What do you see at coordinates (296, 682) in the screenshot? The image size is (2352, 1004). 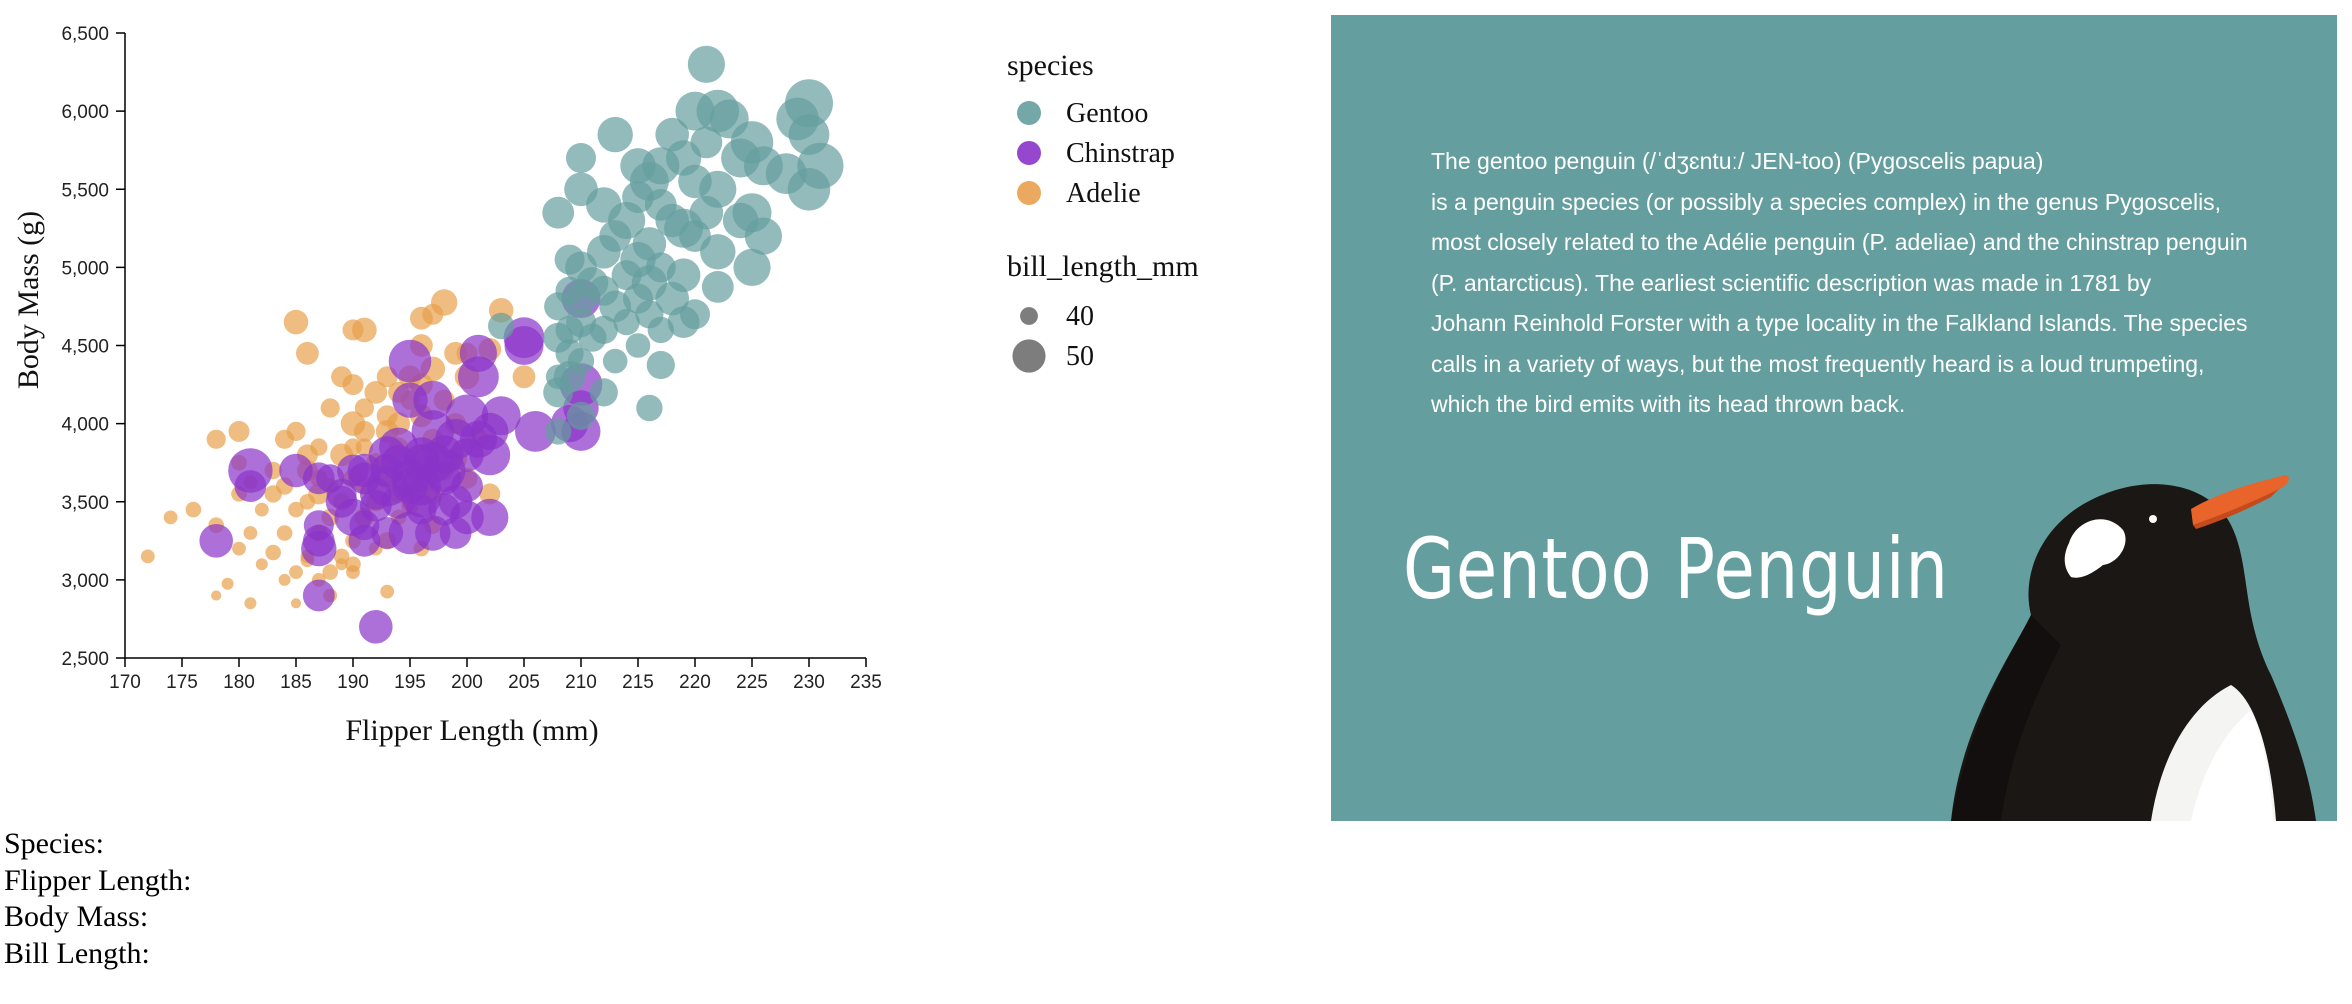 I see `x-tick-label: 185` at bounding box center [296, 682].